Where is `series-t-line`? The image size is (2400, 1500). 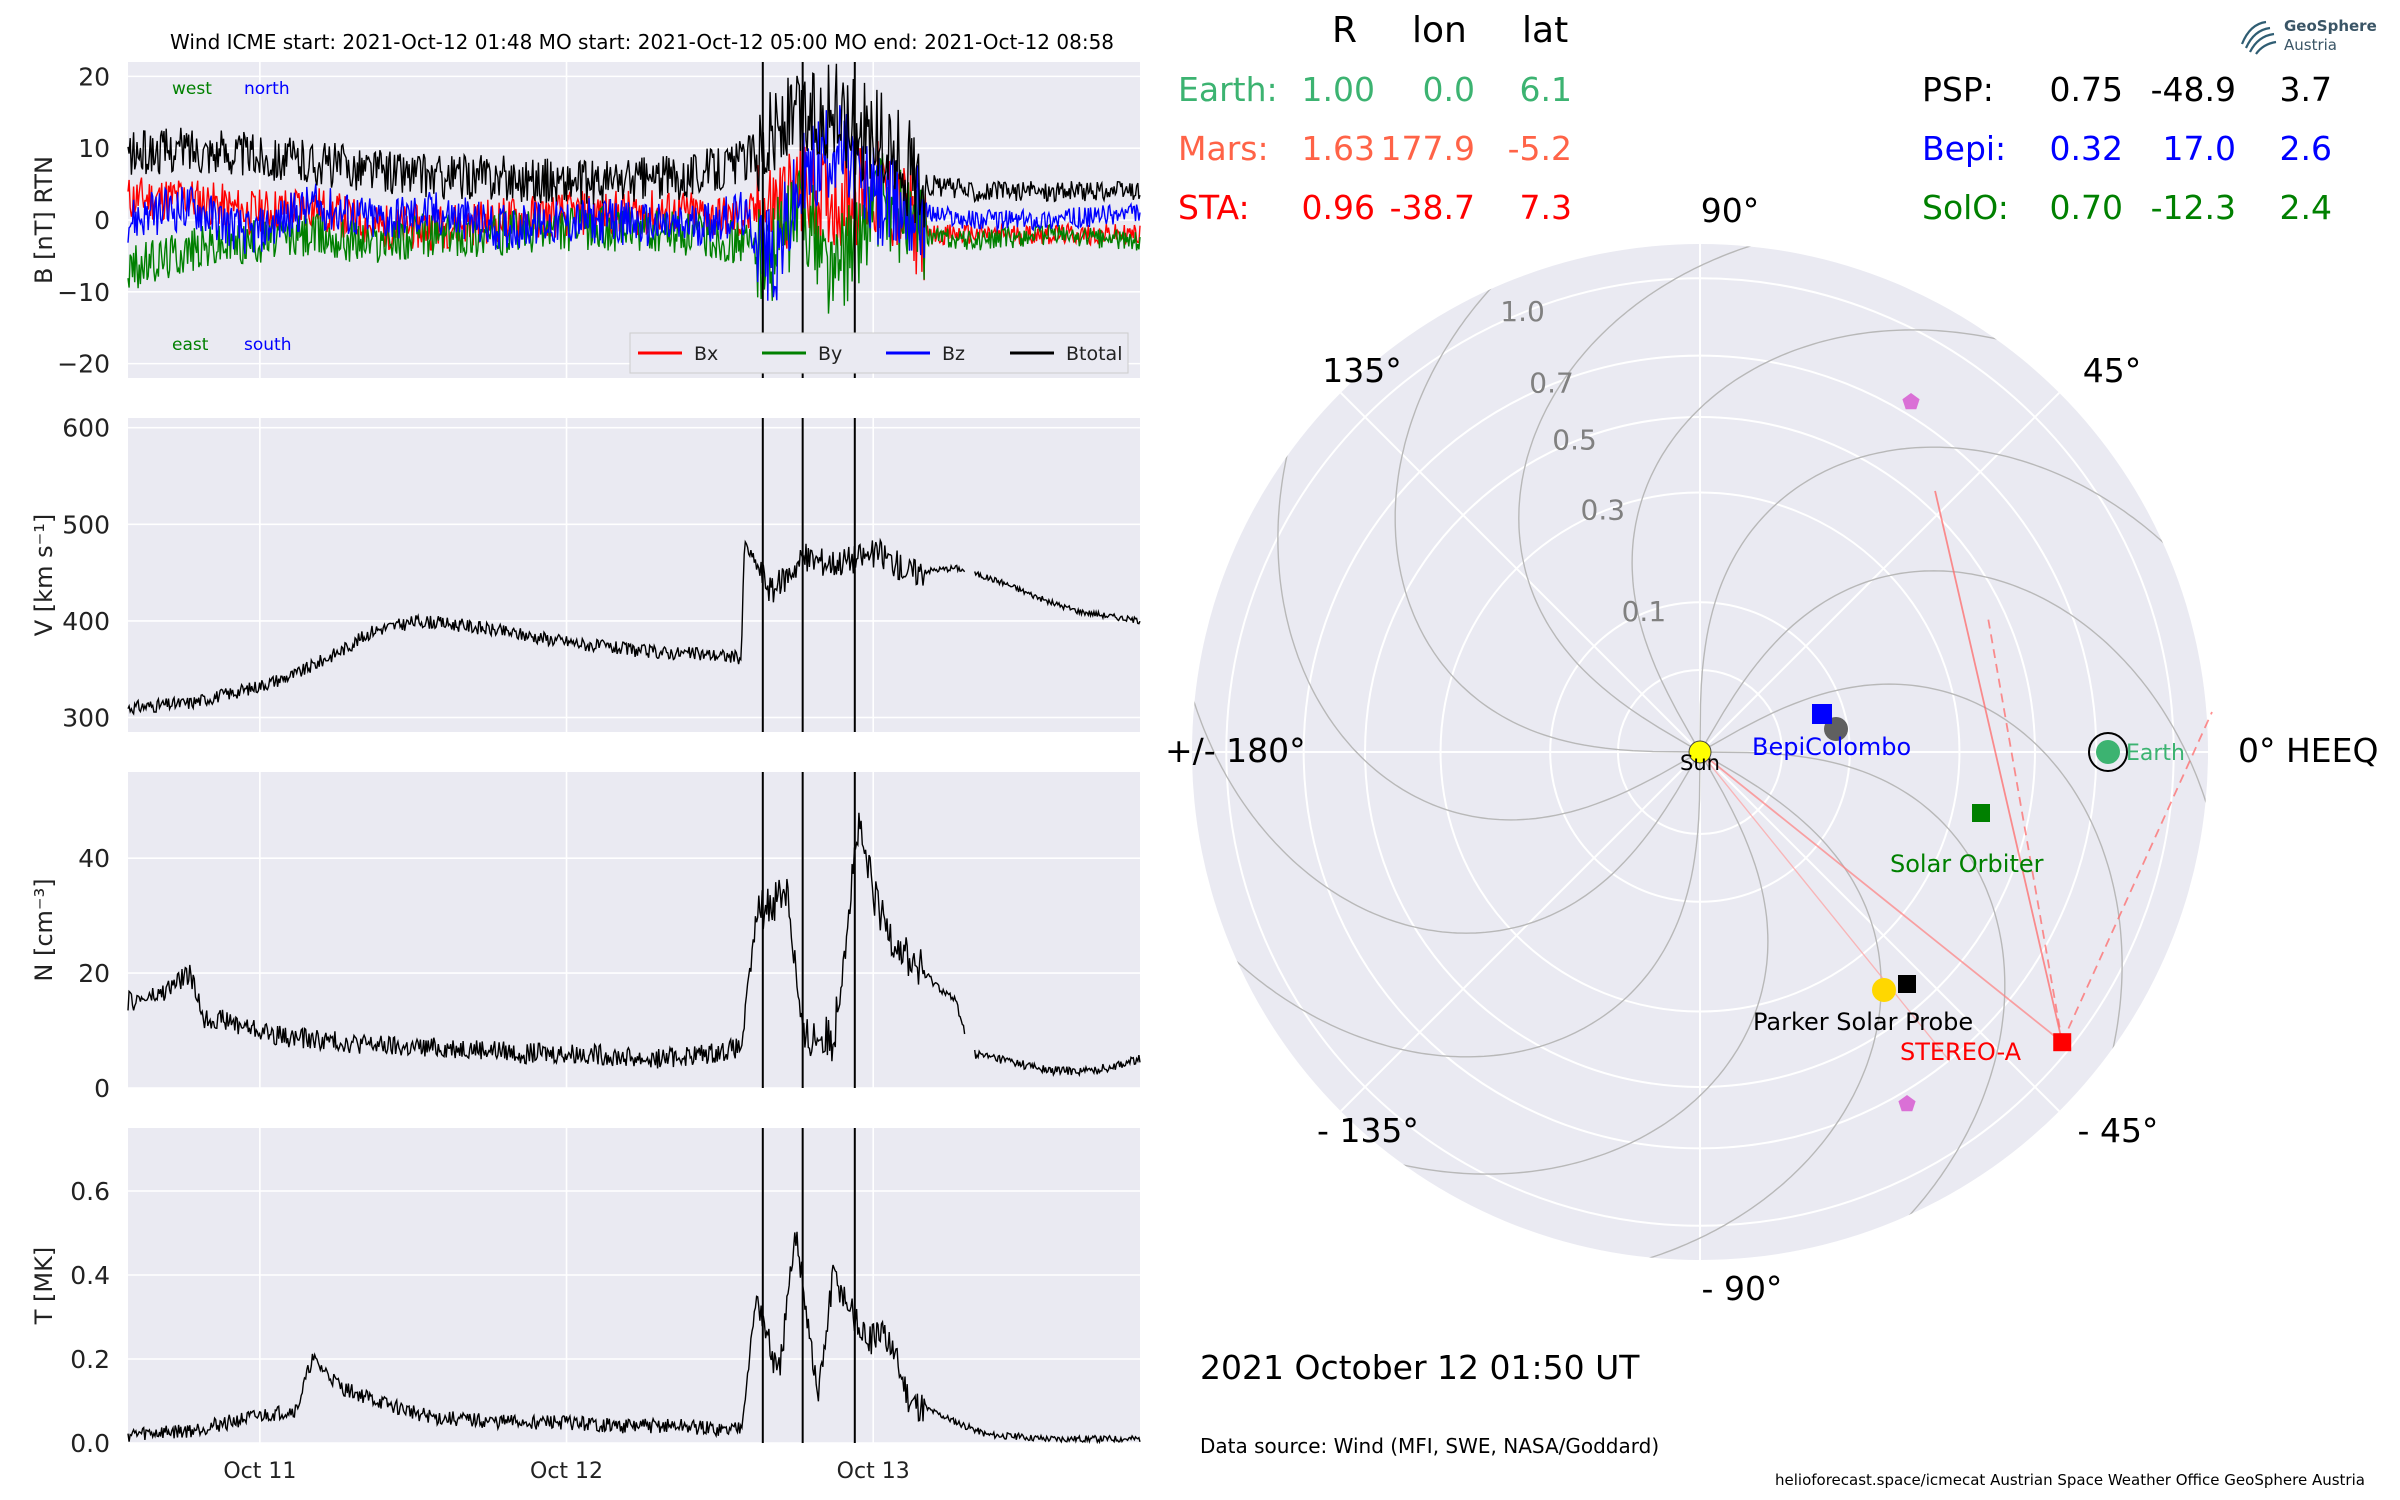
series-t-line is located at coordinates (634, 1338).